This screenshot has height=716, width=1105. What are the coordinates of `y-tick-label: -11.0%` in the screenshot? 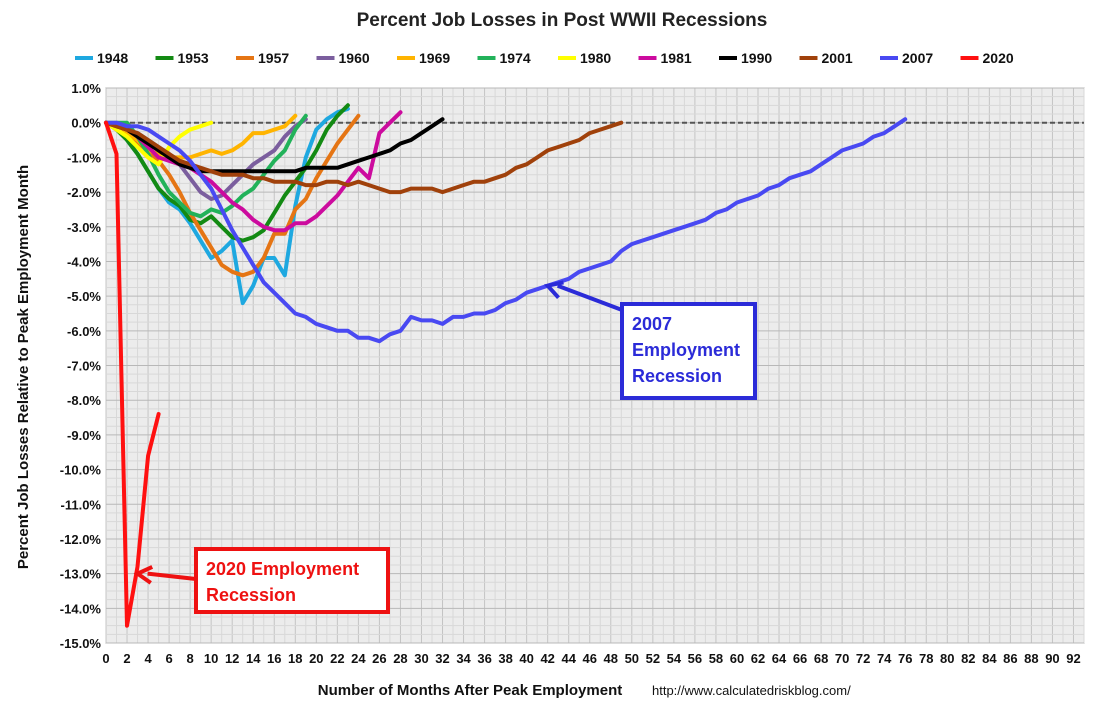 It's located at (81, 504).